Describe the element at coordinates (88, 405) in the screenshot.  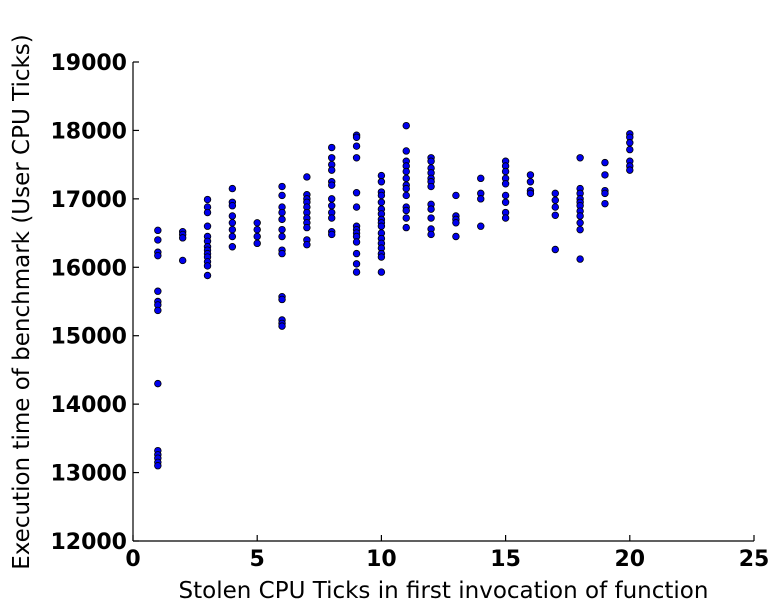
I see `y-tick-label: 14000` at that location.